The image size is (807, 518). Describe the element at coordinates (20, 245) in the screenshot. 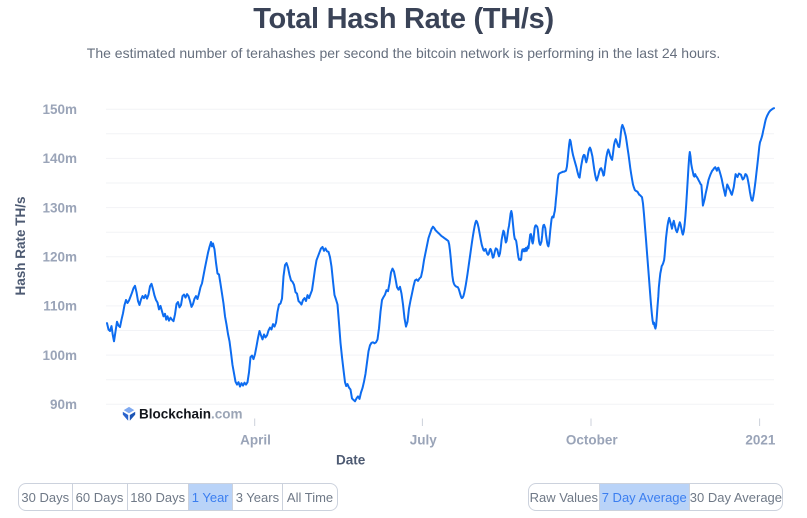

I see `svg-text: Hash Rate TH/s` at that location.